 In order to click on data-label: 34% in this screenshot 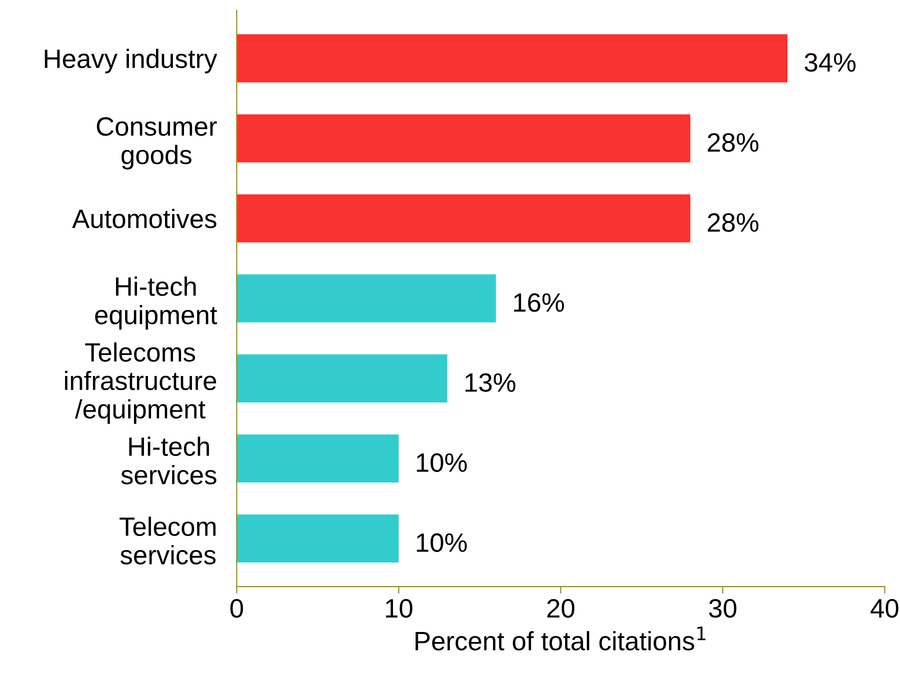, I will do `click(830, 62)`.